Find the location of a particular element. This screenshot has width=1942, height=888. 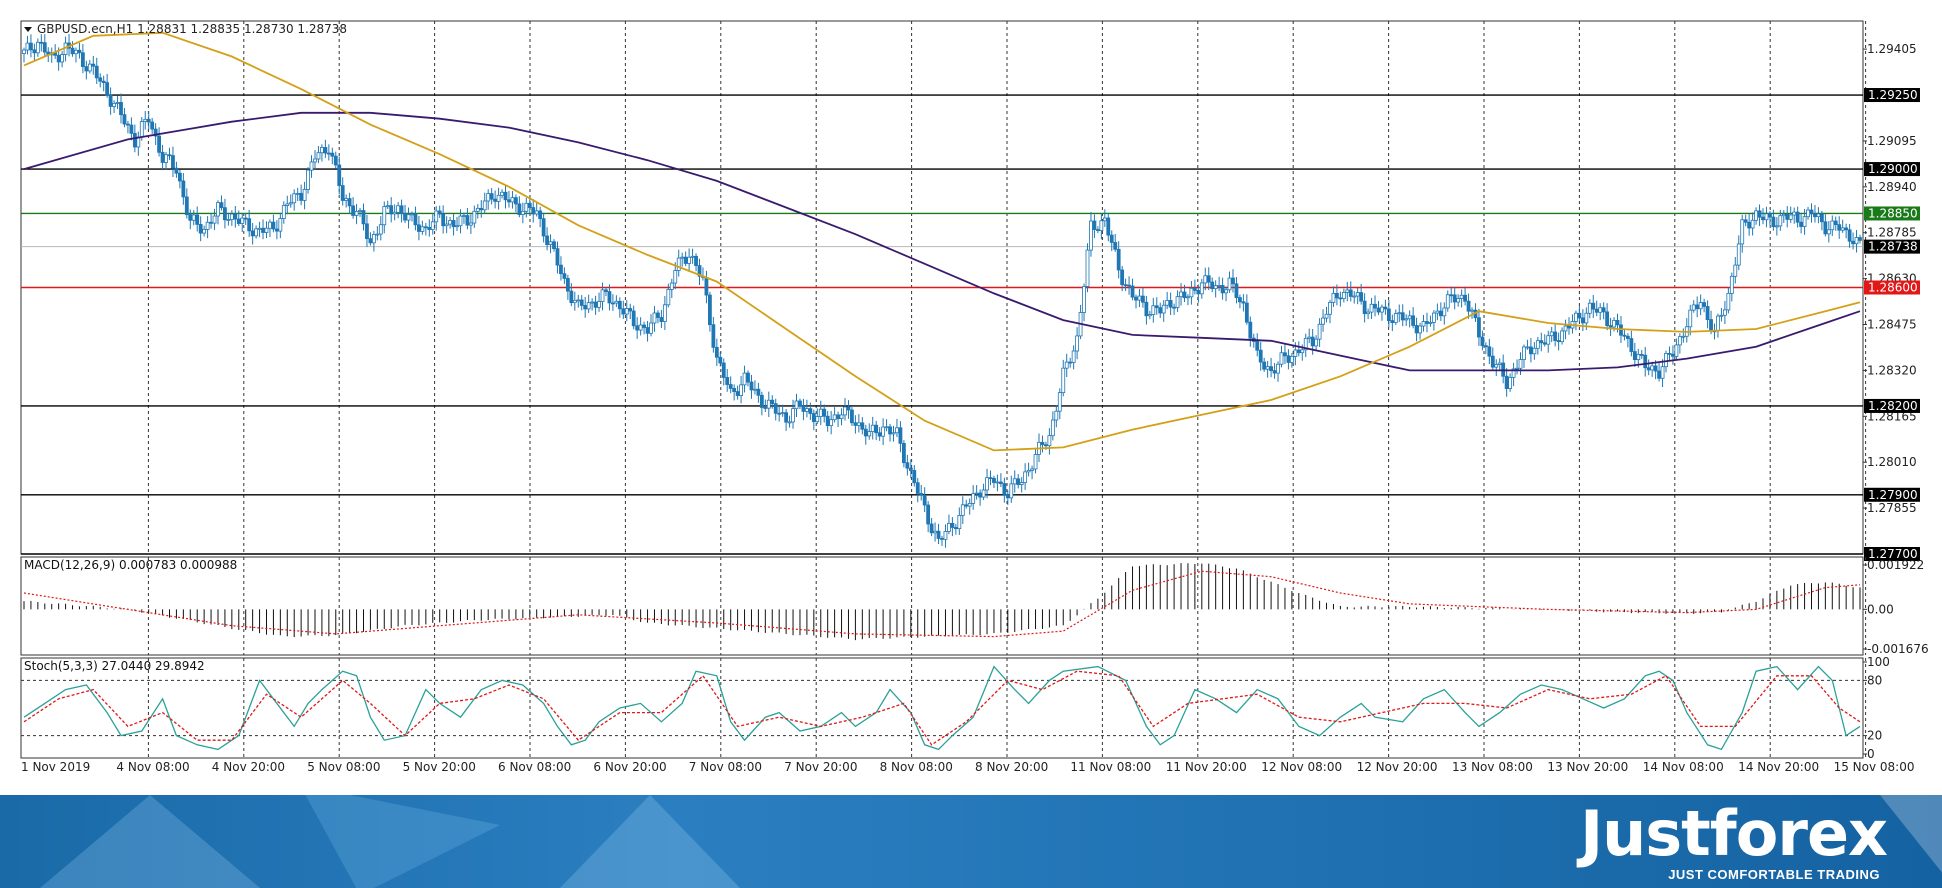

time-tick-label: 6 Nov 20:00 is located at coordinates (629, 767).